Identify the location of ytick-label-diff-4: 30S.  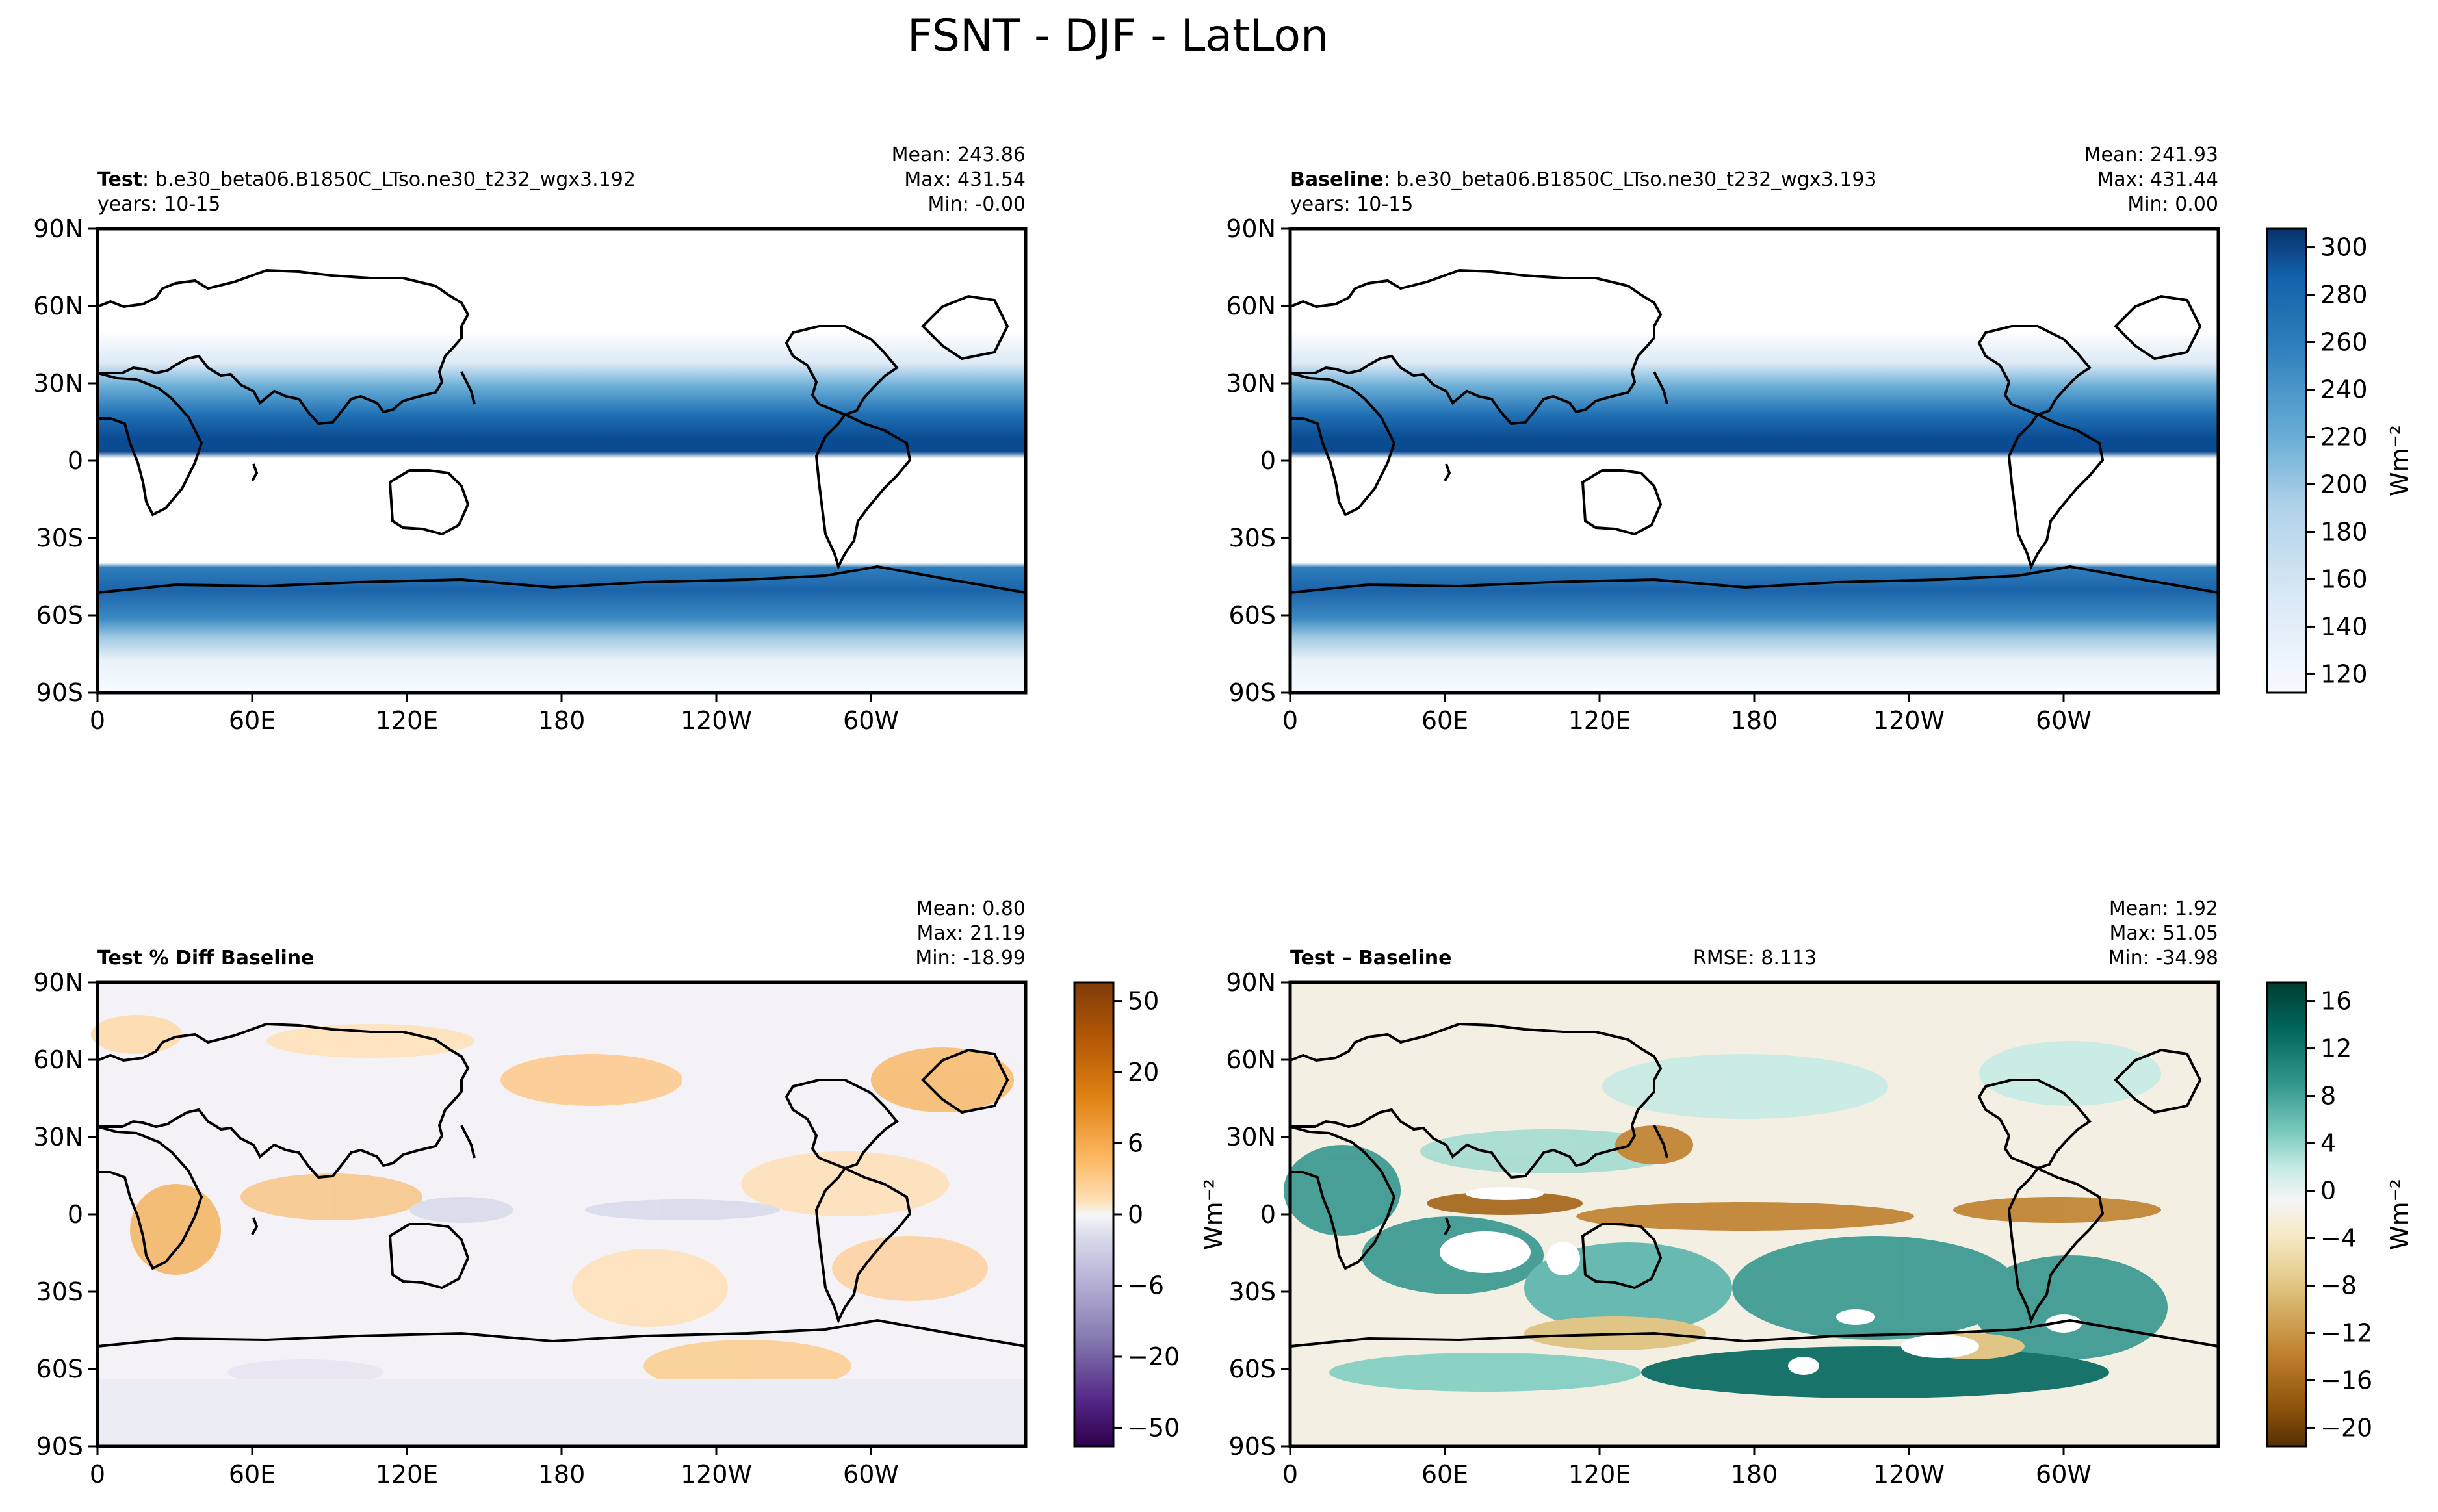
(1252, 1291).